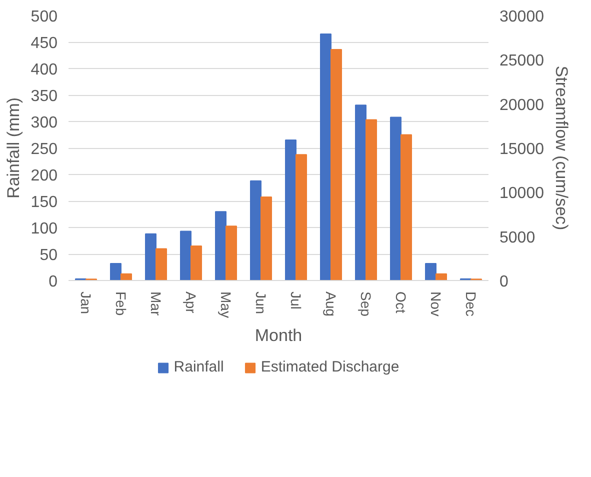 The image size is (591, 477). Describe the element at coordinates (330, 367) in the screenshot. I see `legend-label: Estimated Discharge` at that location.